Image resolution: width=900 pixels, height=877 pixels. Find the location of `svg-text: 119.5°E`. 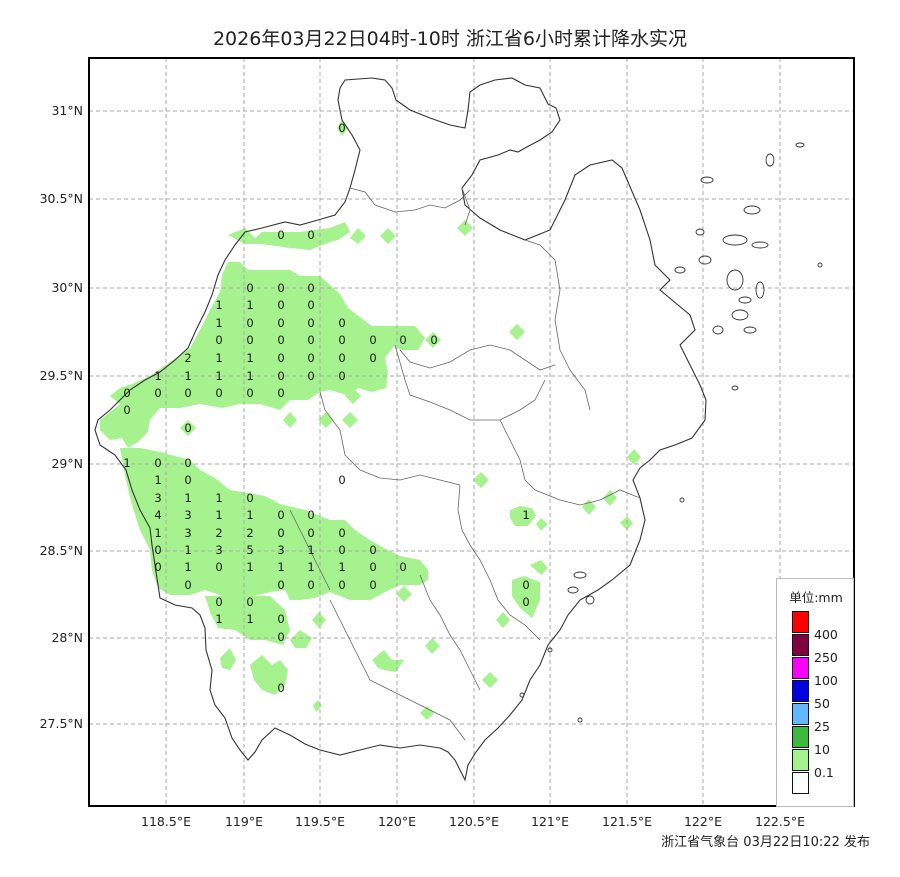

svg-text: 119.5°E is located at coordinates (320, 821).